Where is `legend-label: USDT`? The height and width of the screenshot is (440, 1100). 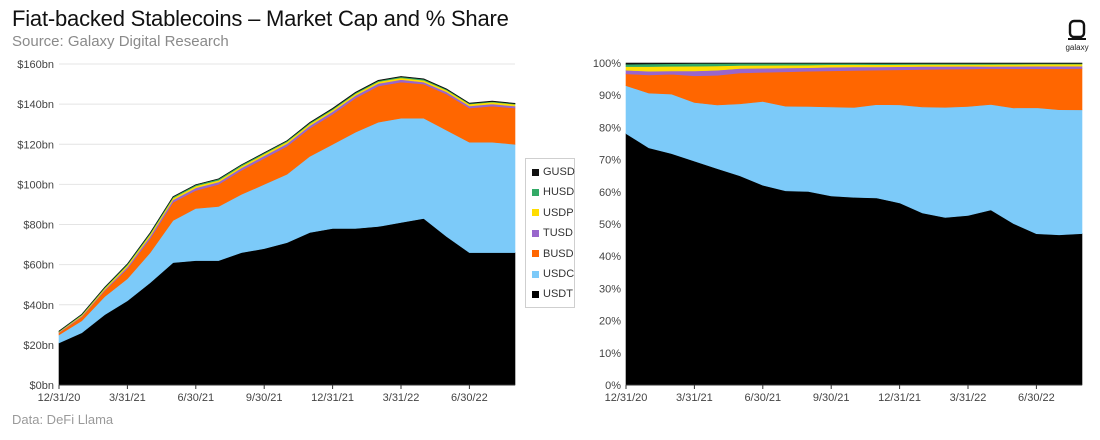 legend-label: USDT is located at coordinates (558, 294).